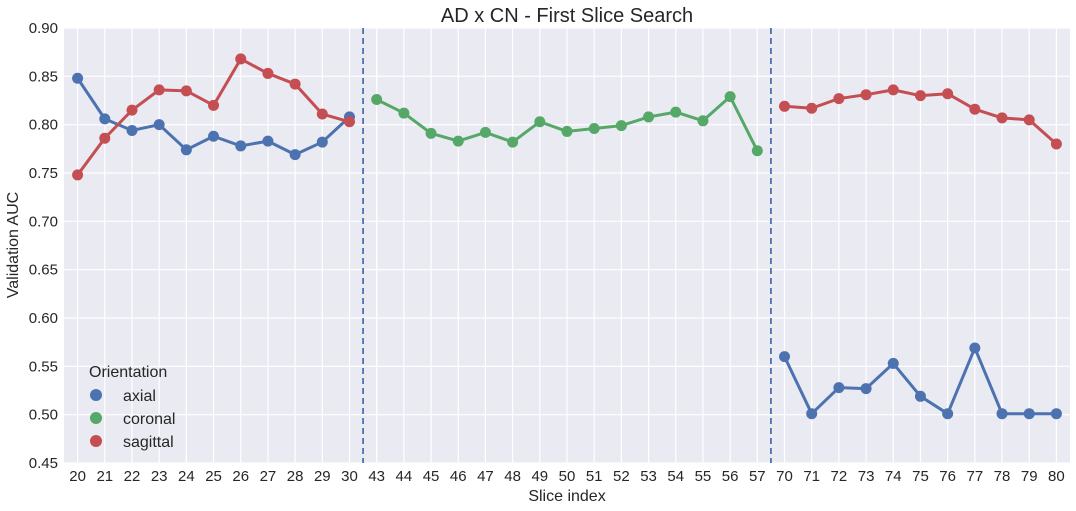 The height and width of the screenshot is (511, 1076). Describe the element at coordinates (757, 476) in the screenshot. I see `x-tick-label: 57` at that location.